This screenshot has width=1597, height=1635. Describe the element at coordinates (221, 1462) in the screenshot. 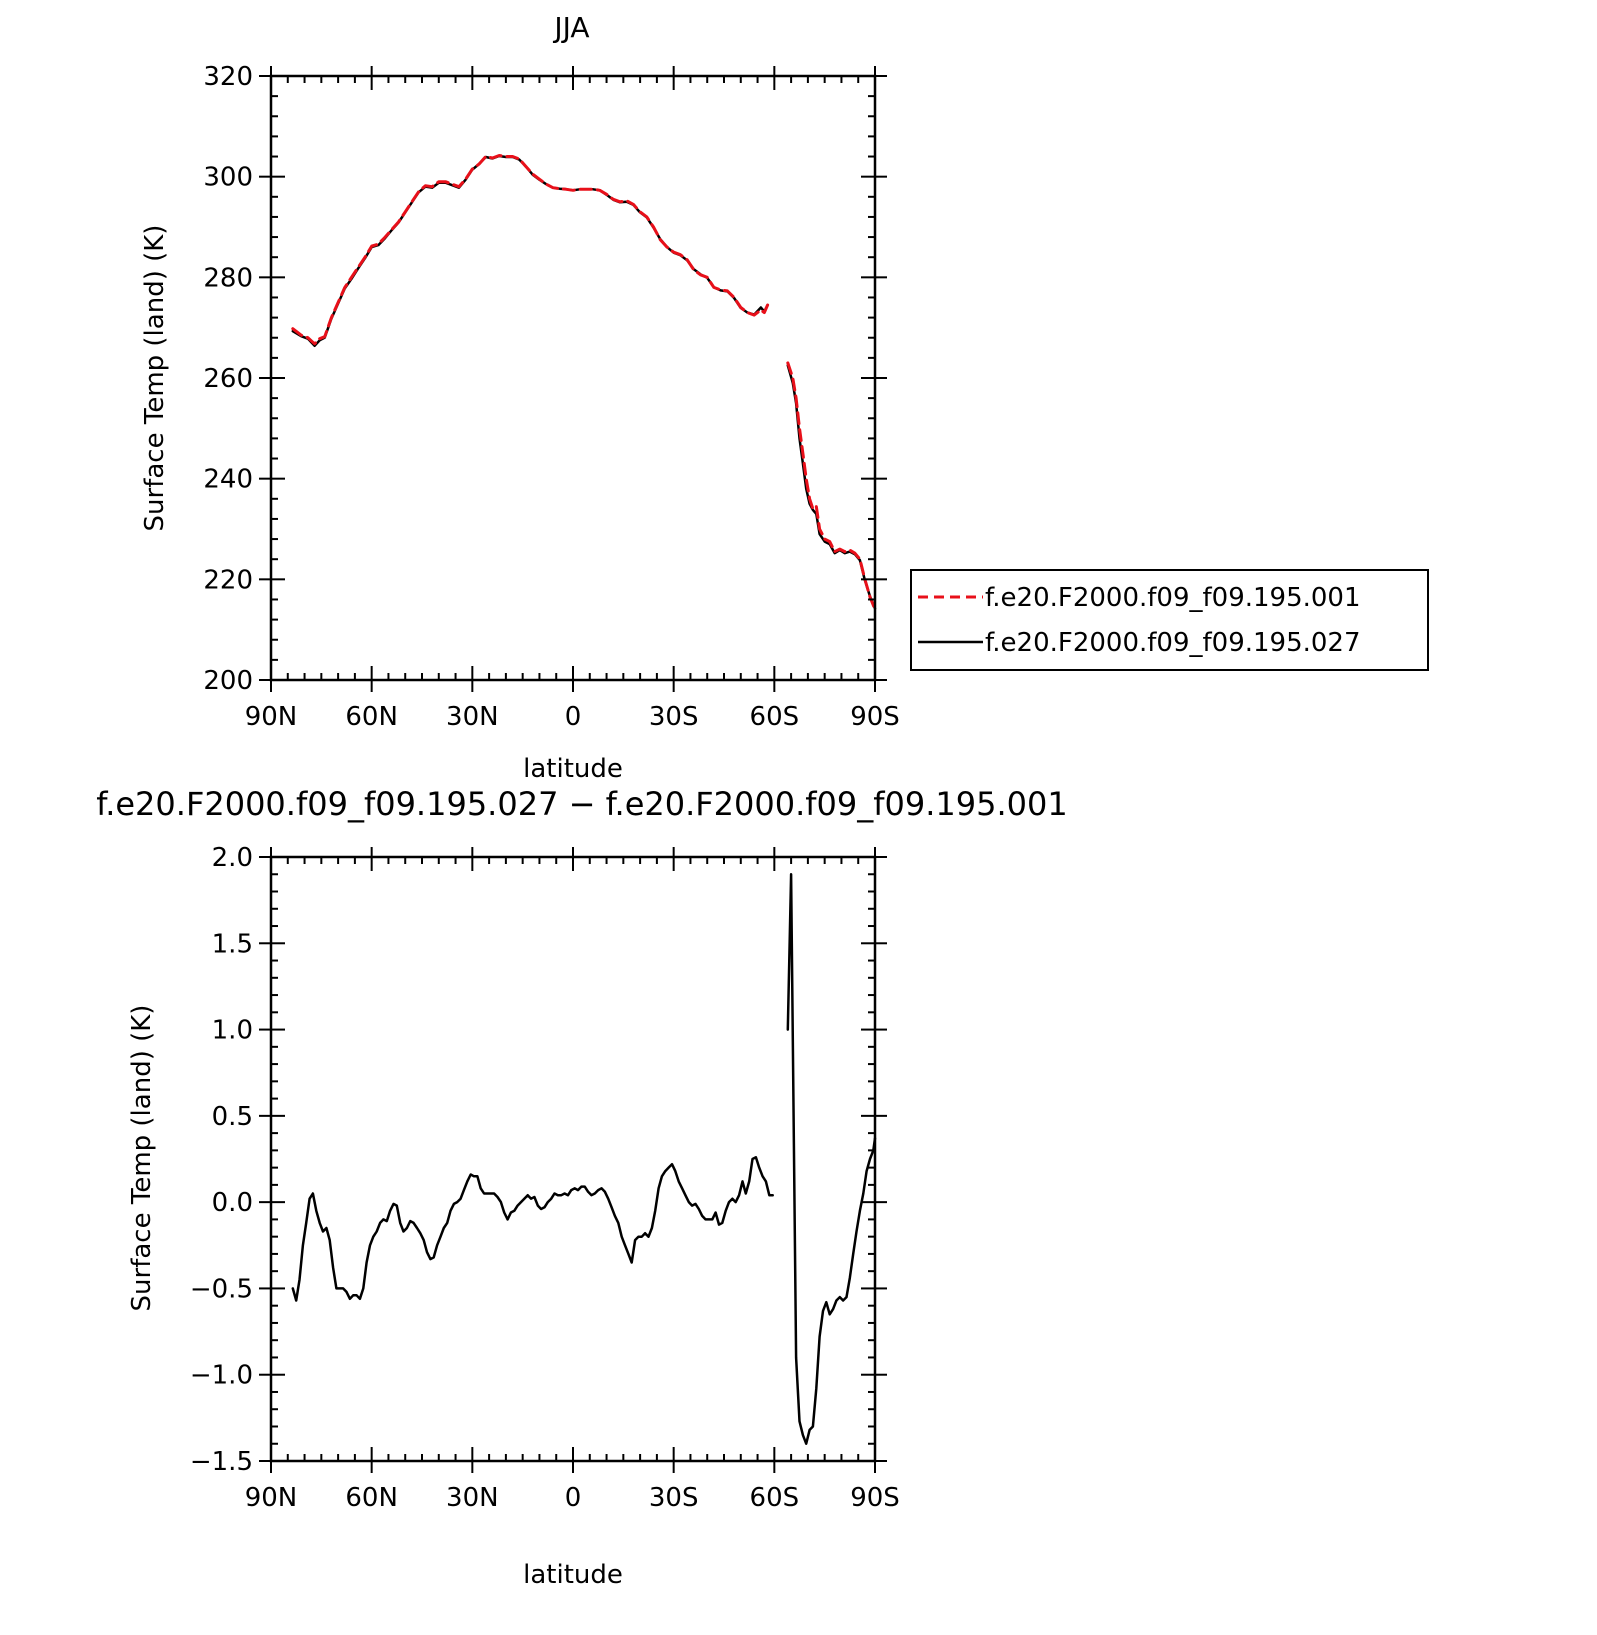

I see `bottom-y-tick-label: −1.5` at that location.